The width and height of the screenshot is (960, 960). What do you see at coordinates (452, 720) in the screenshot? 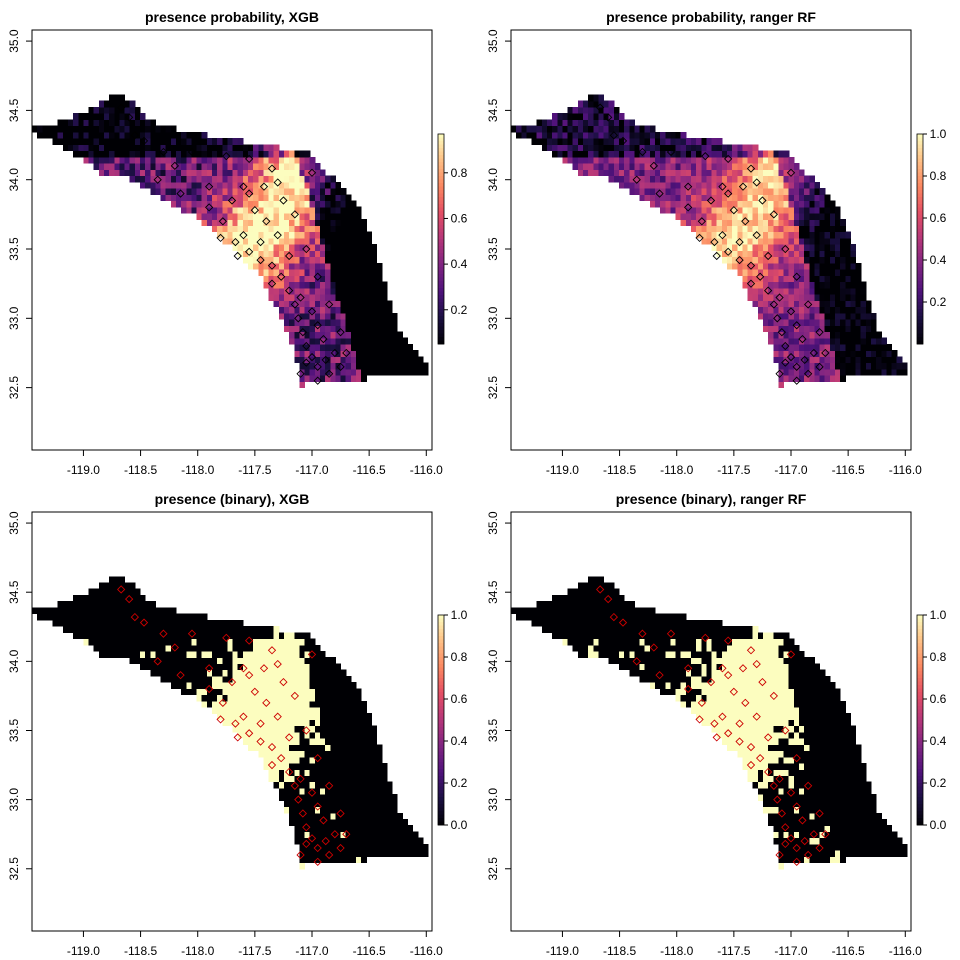
I see `legend: 0.00.20.40.60.81.0` at bounding box center [452, 720].